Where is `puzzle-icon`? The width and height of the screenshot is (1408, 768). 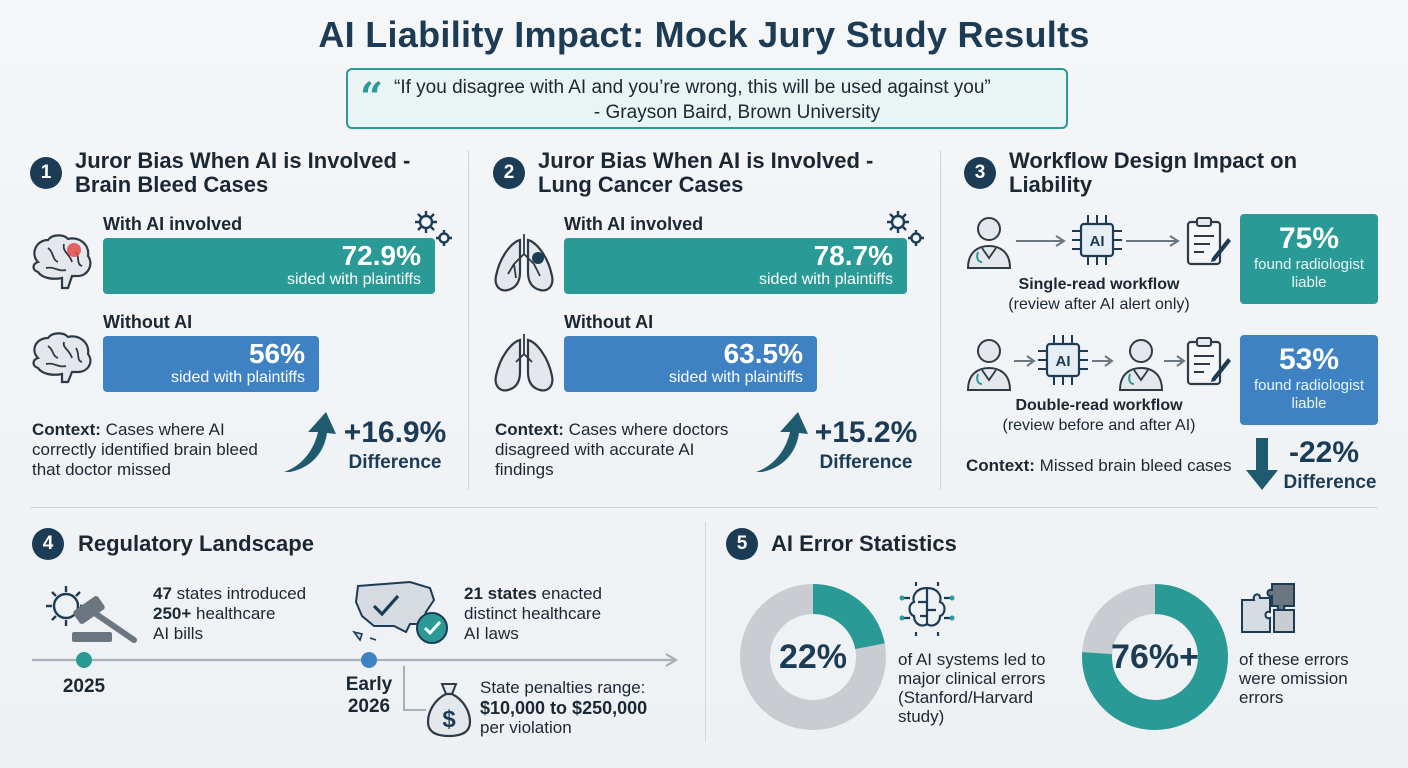
puzzle-icon is located at coordinates (1268, 608).